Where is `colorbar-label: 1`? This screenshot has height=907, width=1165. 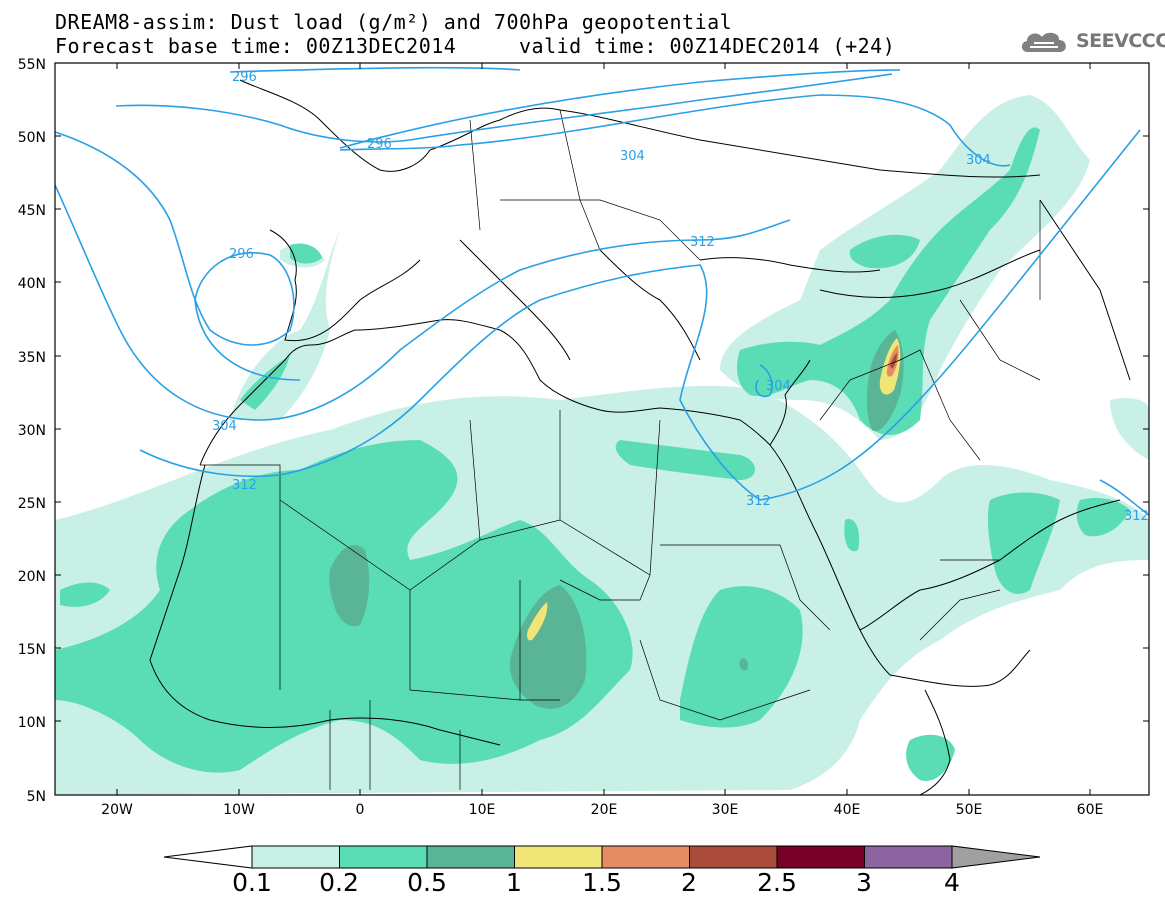
colorbar-label: 1 is located at coordinates (514, 882).